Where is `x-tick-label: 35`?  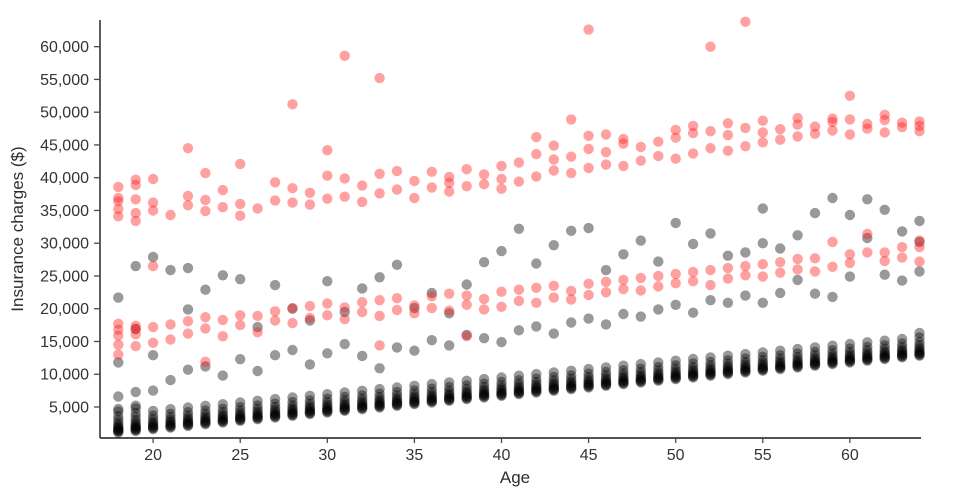 x-tick-label: 35 is located at coordinates (415, 455).